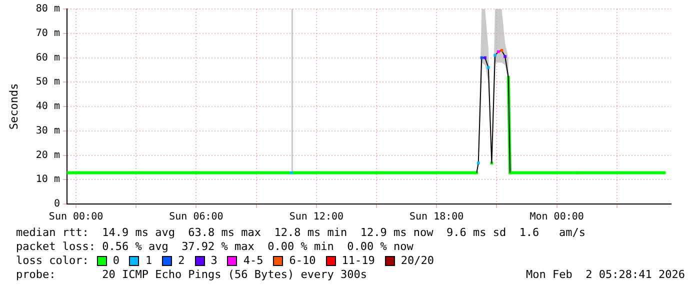 This screenshot has width=697, height=297. Describe the element at coordinates (48, 130) in the screenshot. I see `y-tick-label: 30 m` at that location.